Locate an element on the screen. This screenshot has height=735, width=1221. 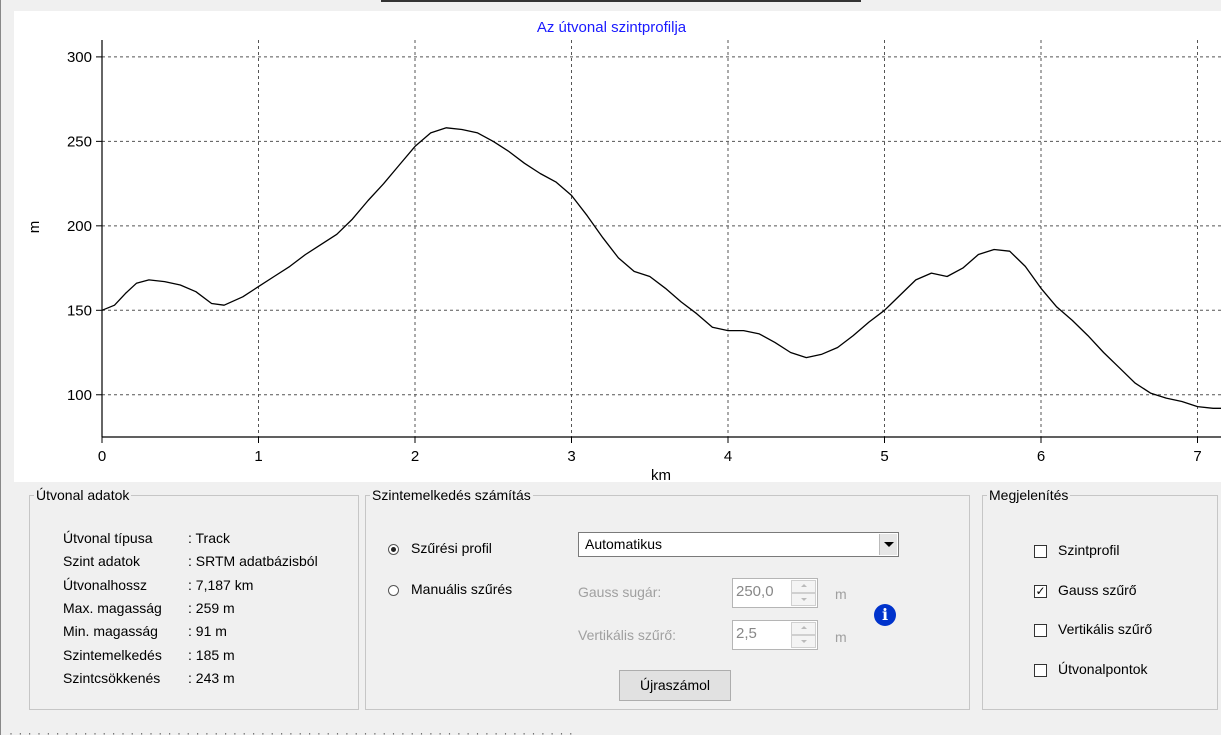
x-tick-label: 7 is located at coordinates (1197, 456).